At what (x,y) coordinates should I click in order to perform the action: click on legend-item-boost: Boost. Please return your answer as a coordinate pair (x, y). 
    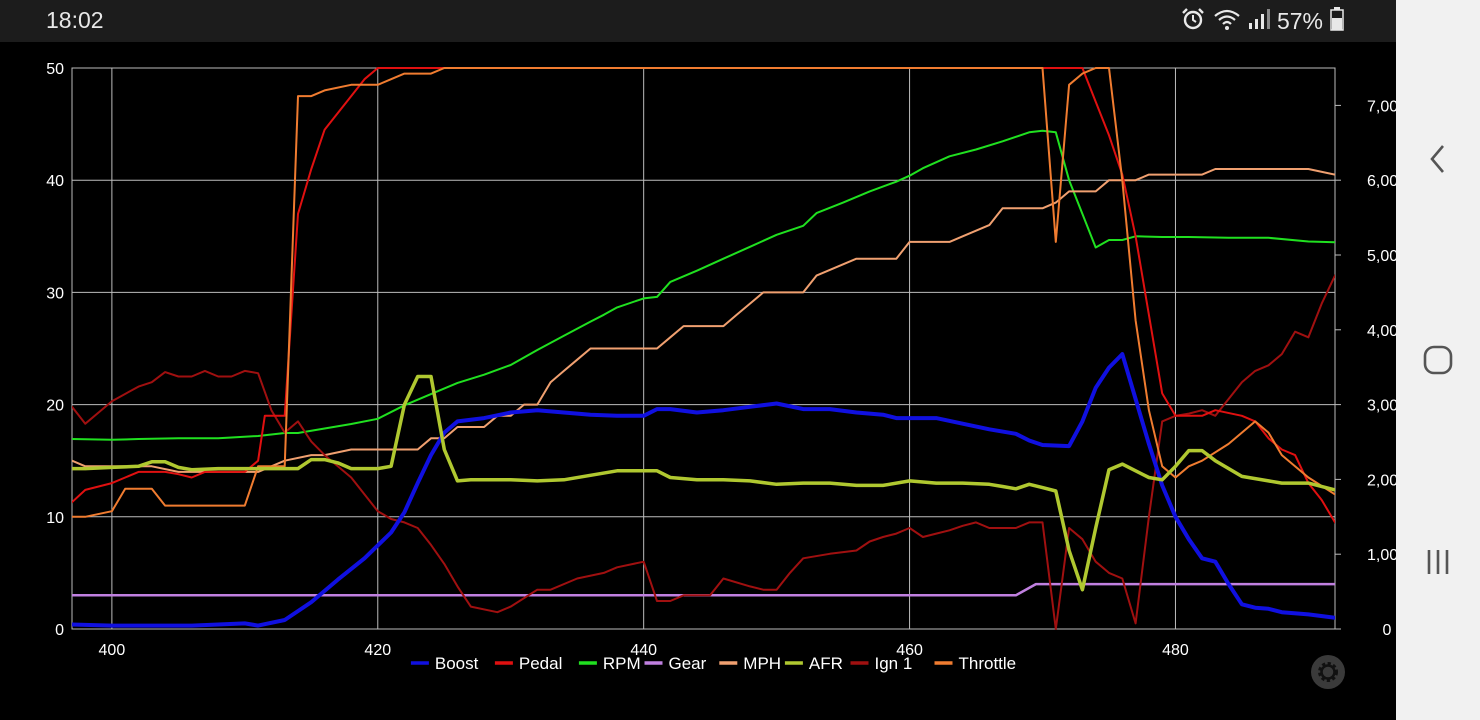
    Looking at the image, I should click on (444, 663).